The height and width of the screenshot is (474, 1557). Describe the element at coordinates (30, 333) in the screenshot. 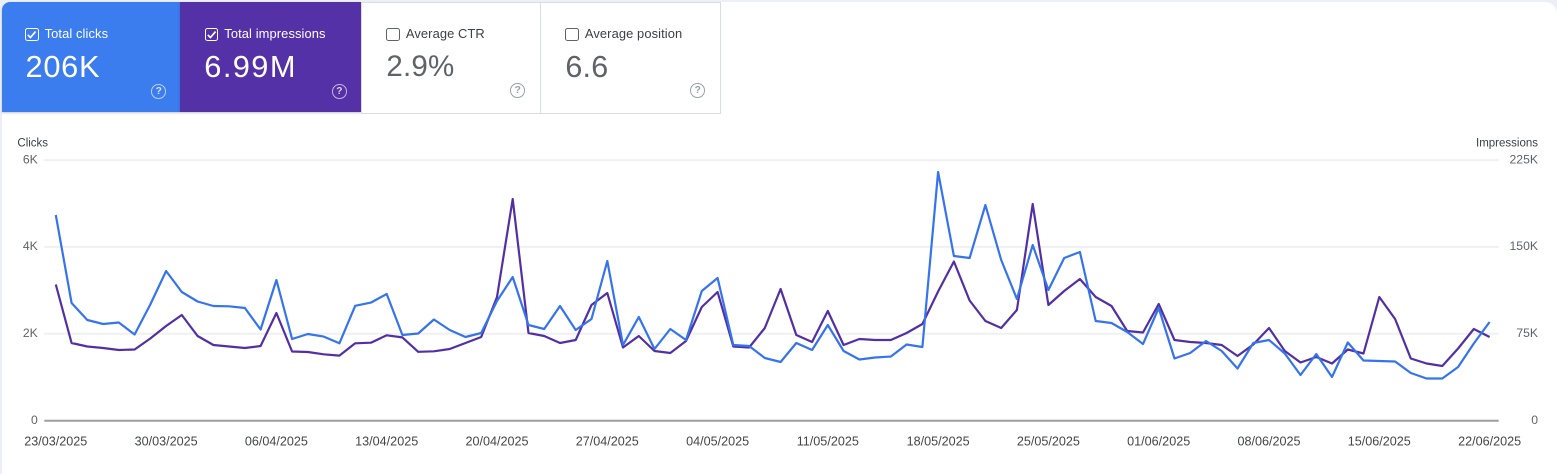

I see `svg-text: 2K` at that location.